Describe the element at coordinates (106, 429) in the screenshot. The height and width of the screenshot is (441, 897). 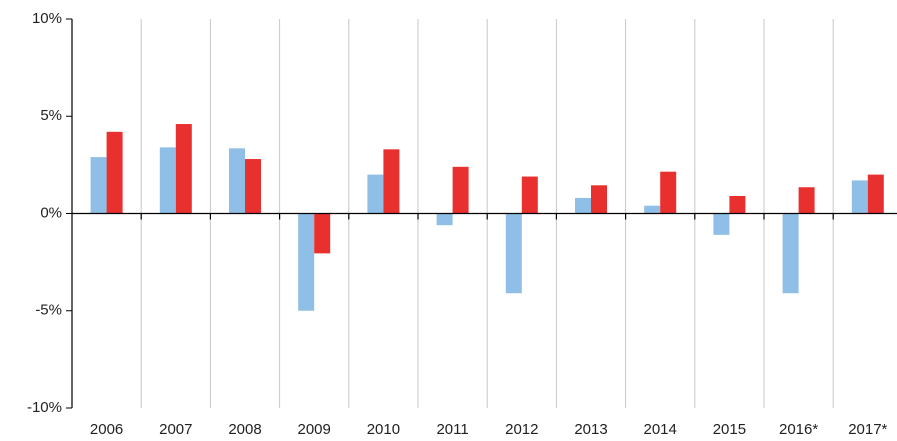
I see `x-tick-label: 2006` at that location.